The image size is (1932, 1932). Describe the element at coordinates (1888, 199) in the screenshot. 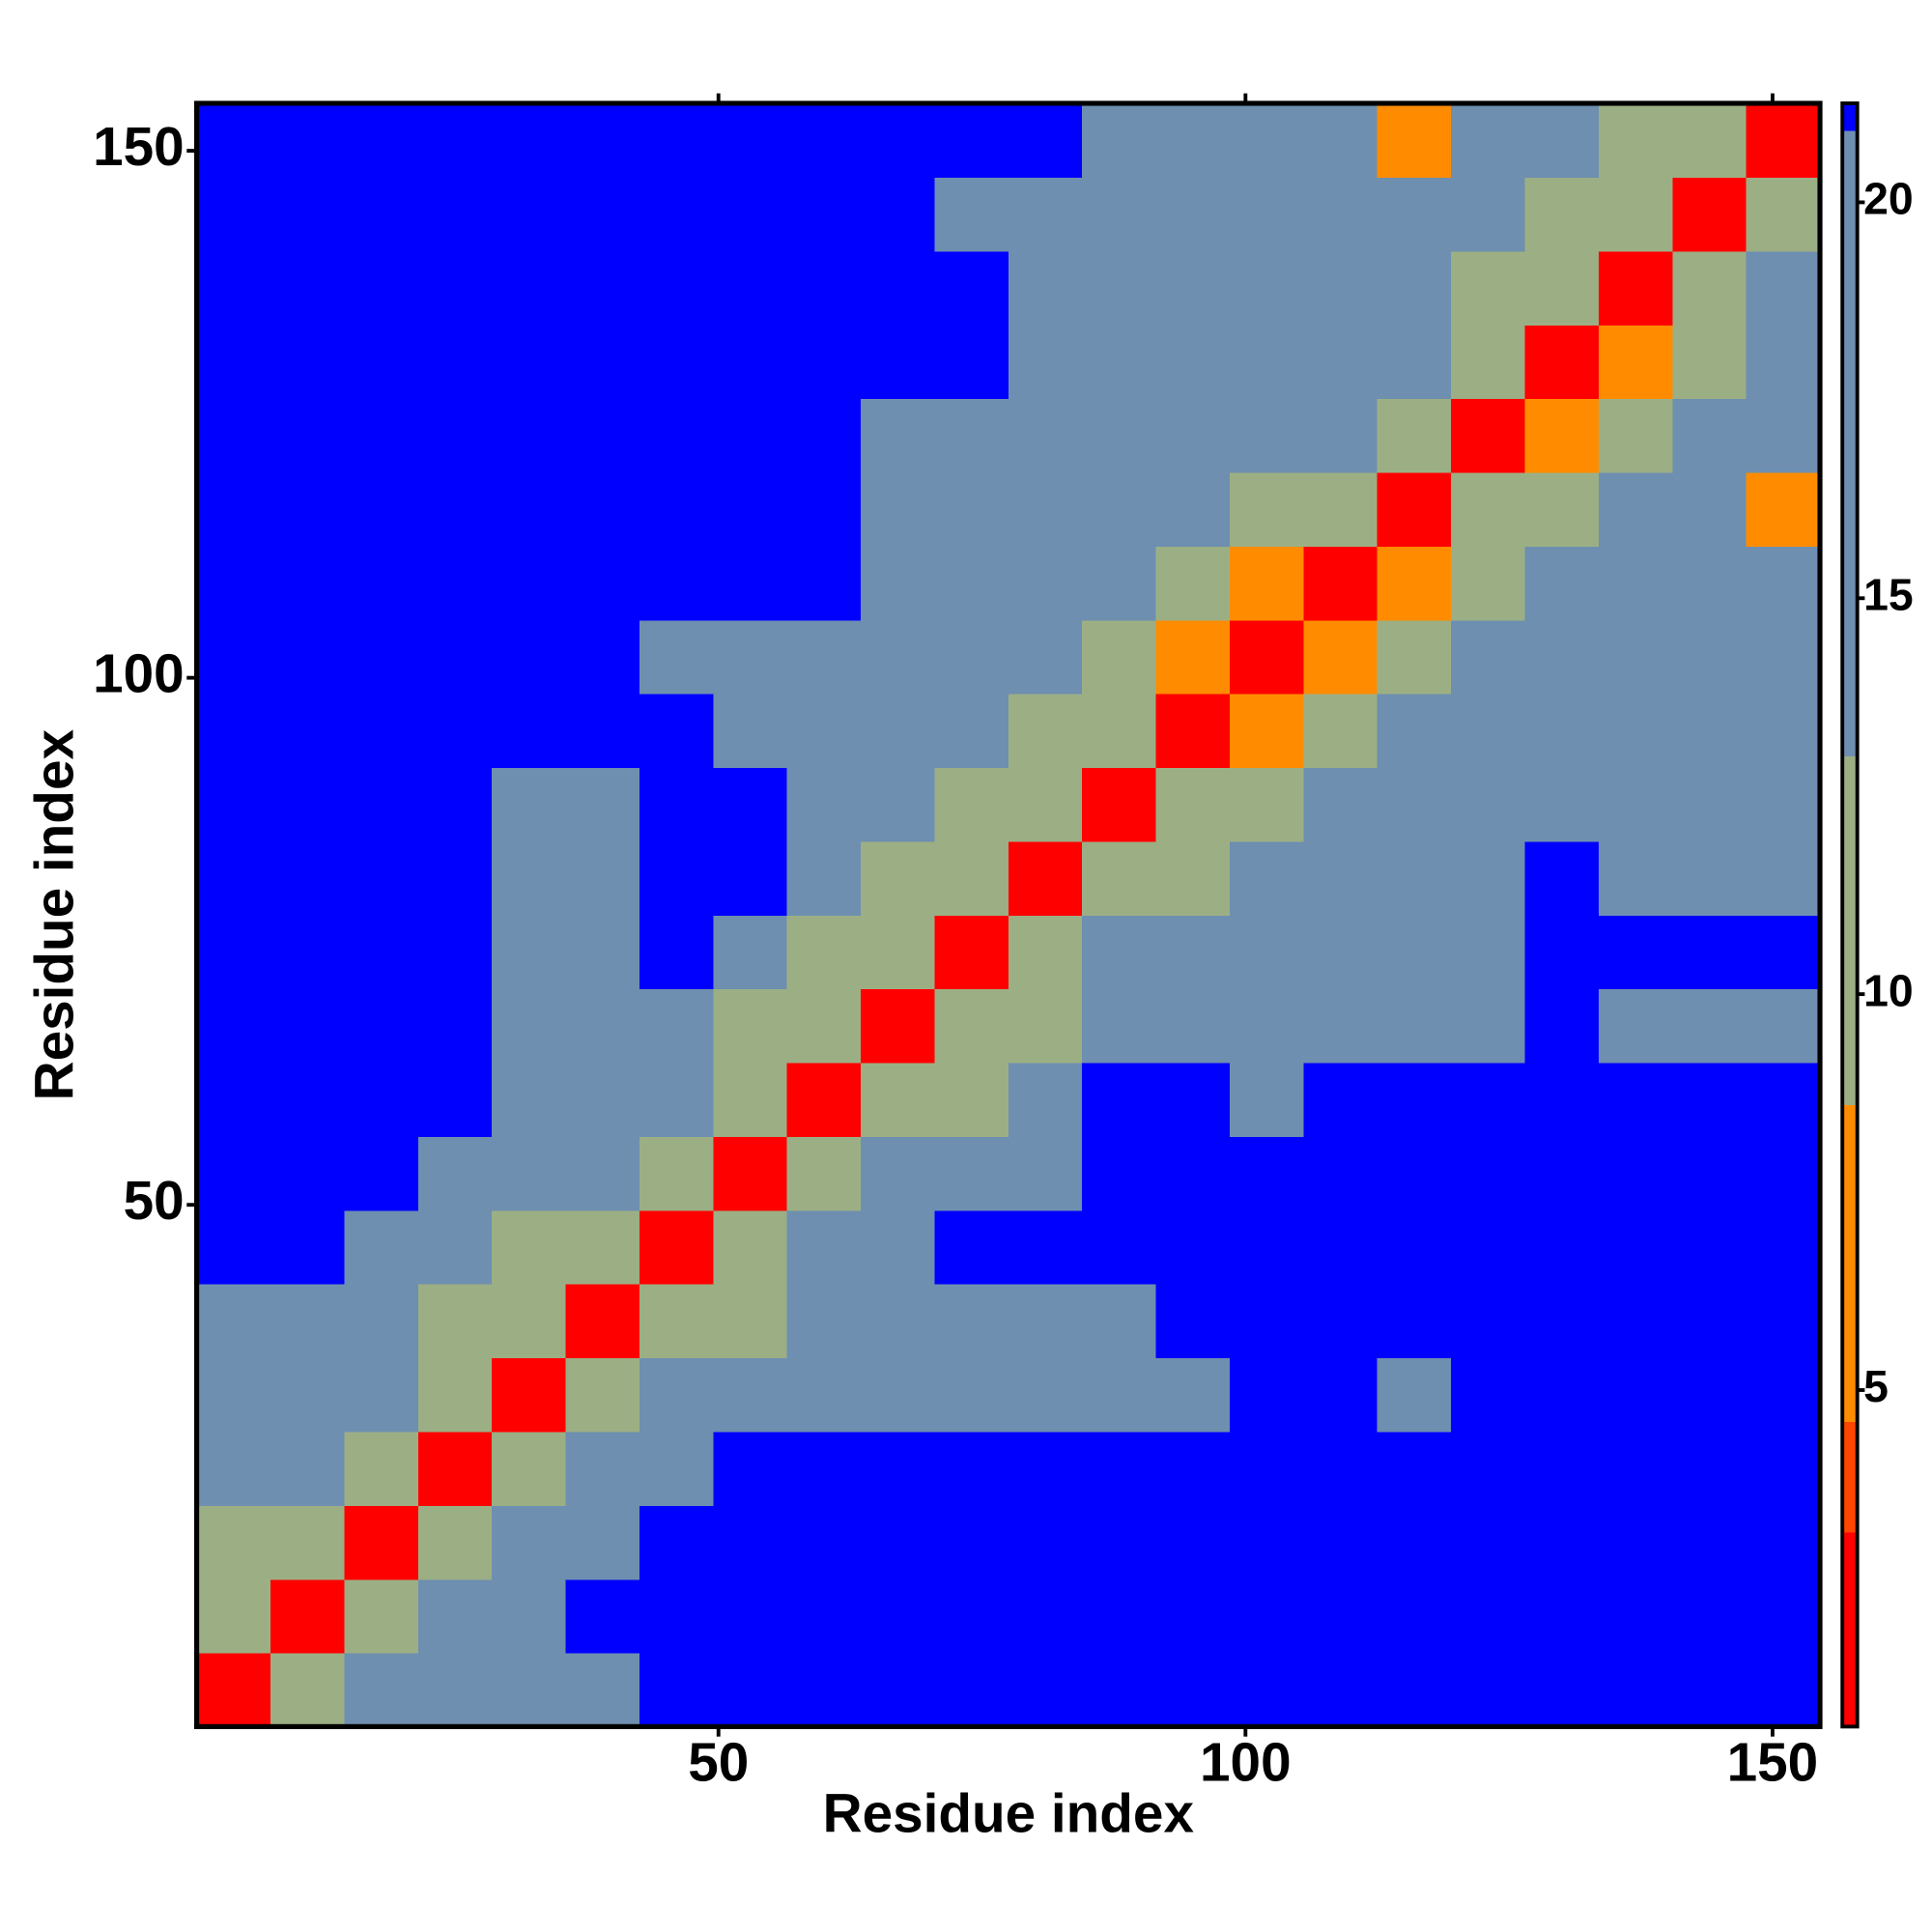

I see `colorbar-tick-label: 20` at that location.